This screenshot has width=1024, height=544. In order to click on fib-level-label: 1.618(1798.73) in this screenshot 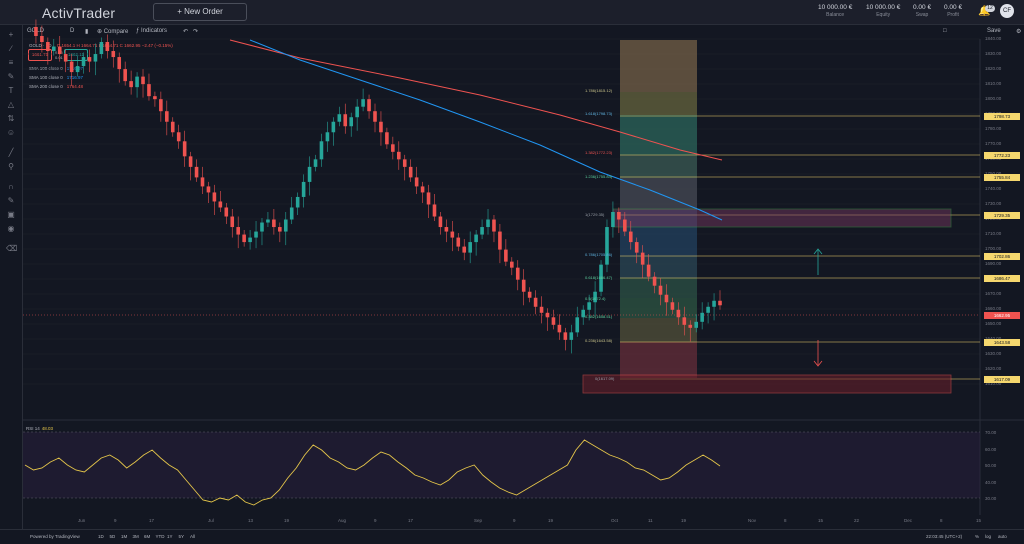, I will do `click(599, 113)`.